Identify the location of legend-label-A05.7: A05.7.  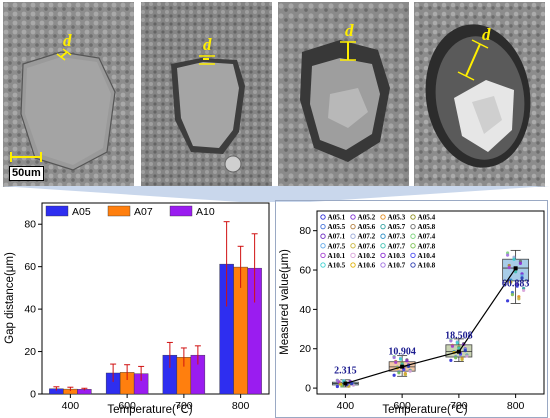
(397, 227).